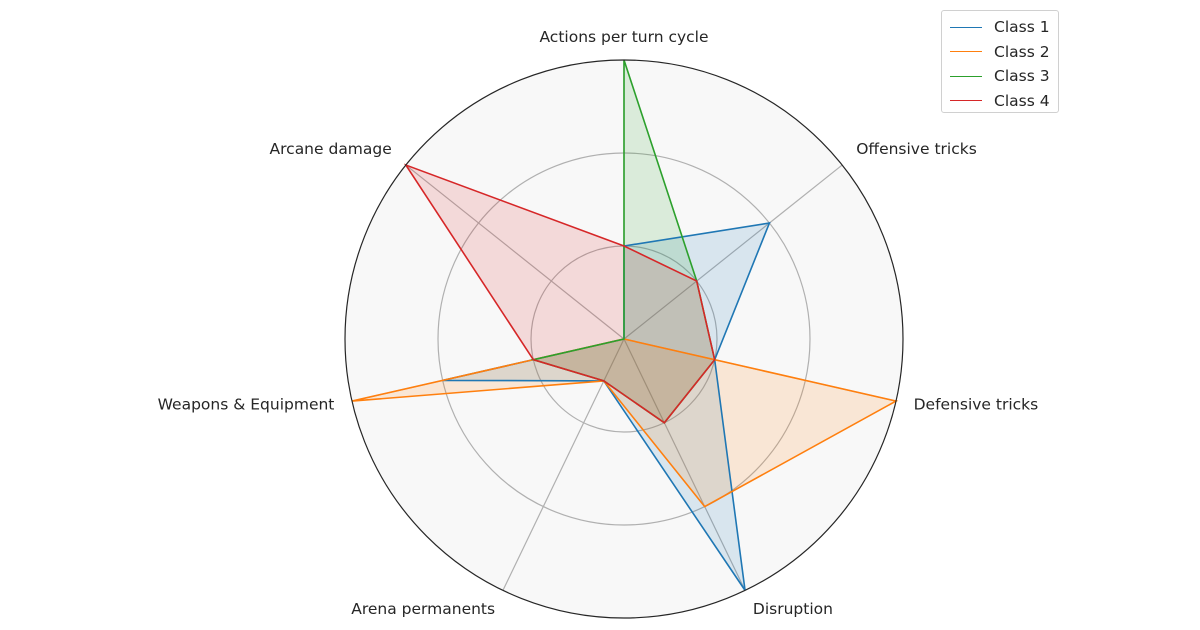 This screenshot has width=1200, height=630. What do you see at coordinates (916, 149) in the screenshot?
I see `axis-label: Offensive tricks` at bounding box center [916, 149].